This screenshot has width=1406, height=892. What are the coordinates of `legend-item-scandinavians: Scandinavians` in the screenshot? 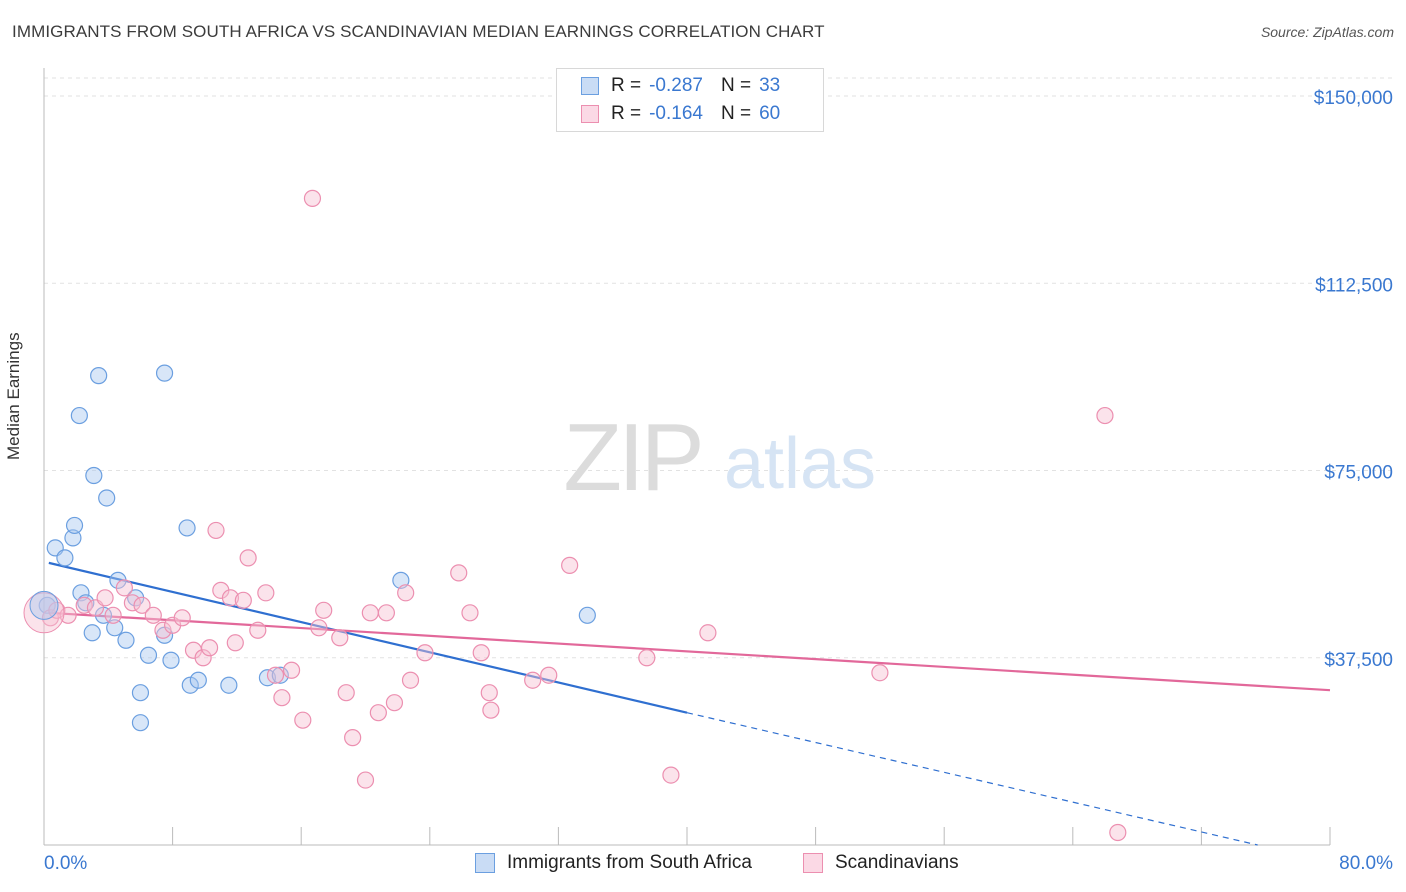 It's located at (881, 863).